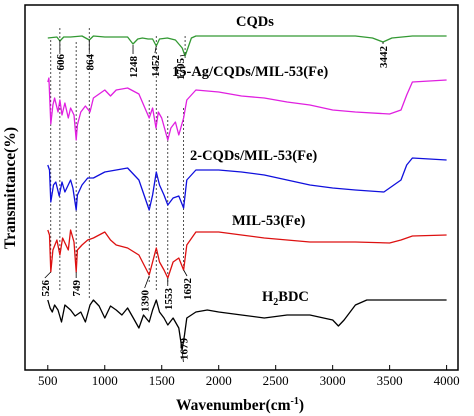 The height and width of the screenshot is (416, 474). What do you see at coordinates (233, 405) in the screenshot?
I see `x-axis-title-main: Wavenumber(cm` at bounding box center [233, 405].